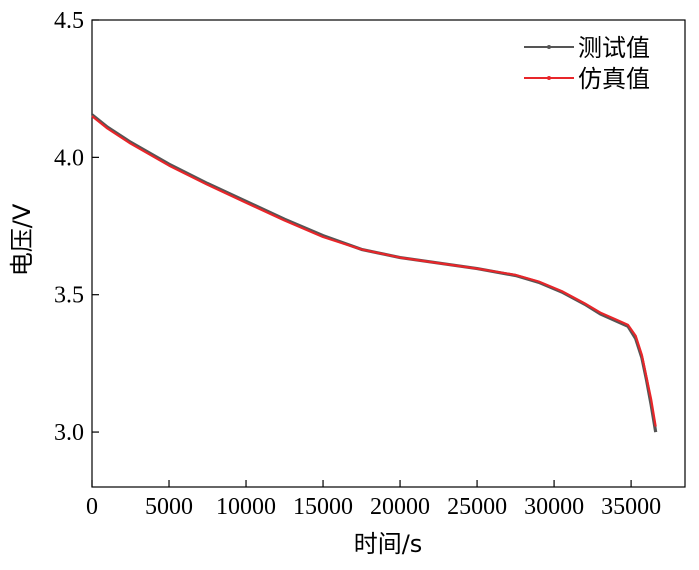  Describe the element at coordinates (69, 296) in the screenshot. I see `y-tick-label: 3.5` at that location.